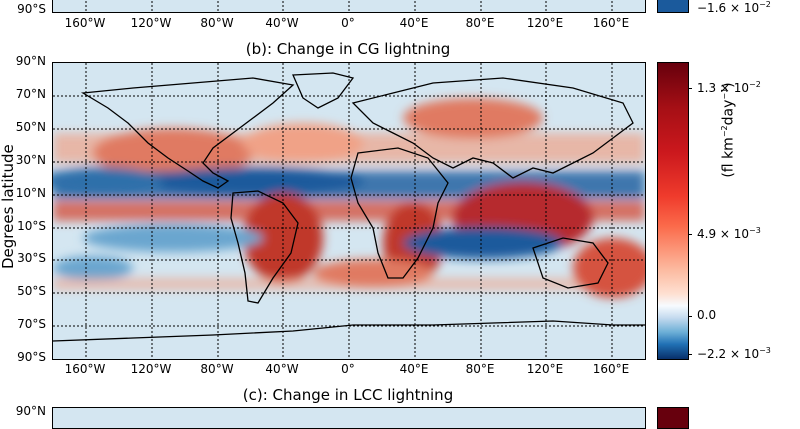  I want to click on panel-a-colorbar-min: −1.6 × 10−2, so click(734, 7).